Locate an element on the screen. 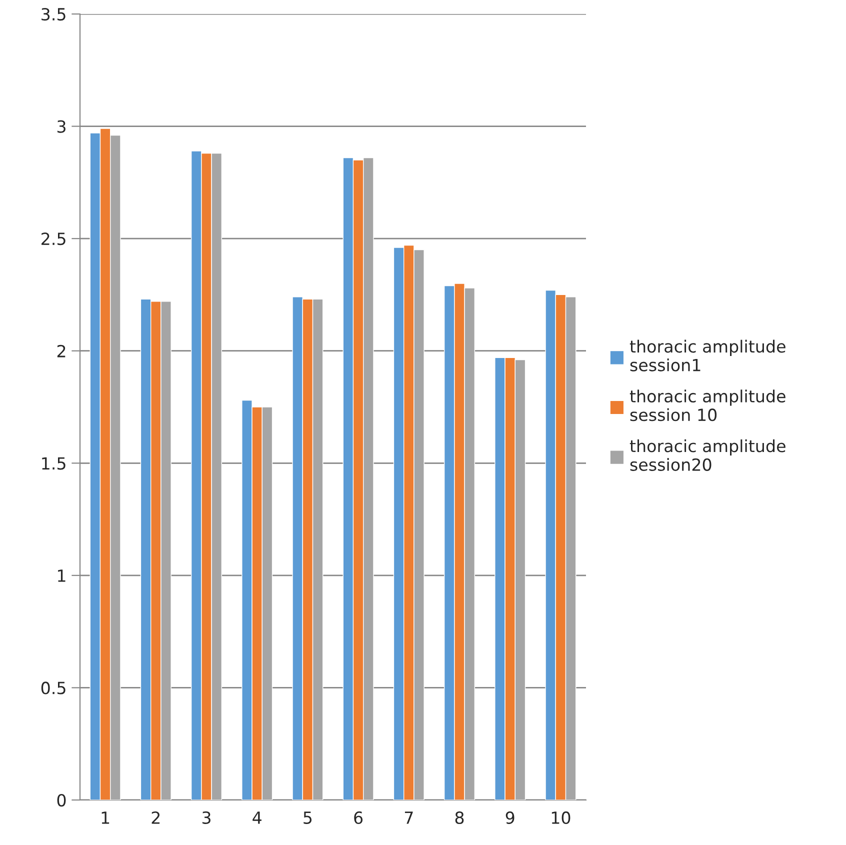  x-tick-label: 6 is located at coordinates (358, 817).